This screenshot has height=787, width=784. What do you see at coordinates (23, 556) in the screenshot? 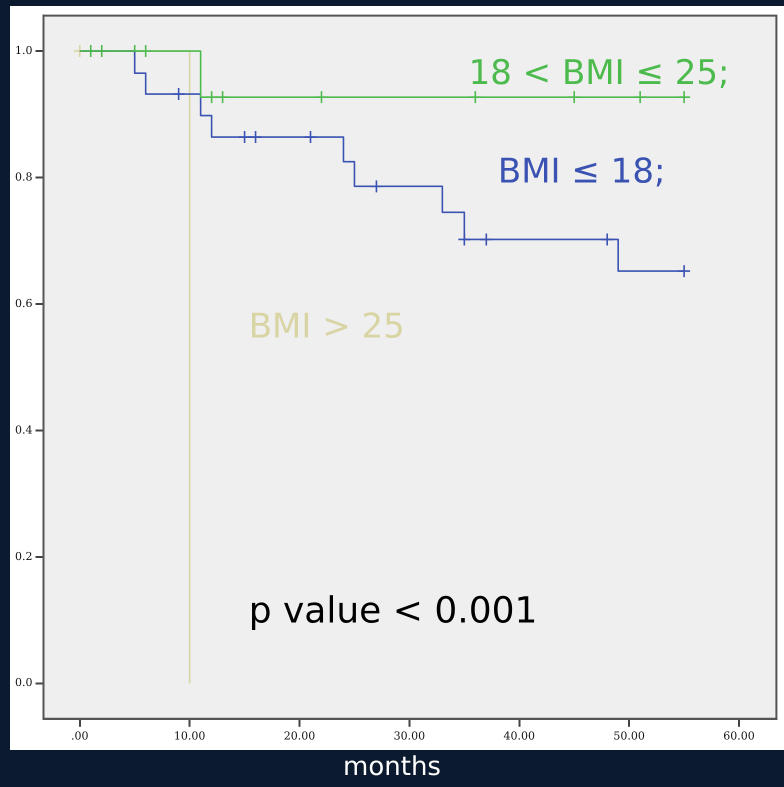
I see `y-tick-label: 0.2` at bounding box center [23, 556].